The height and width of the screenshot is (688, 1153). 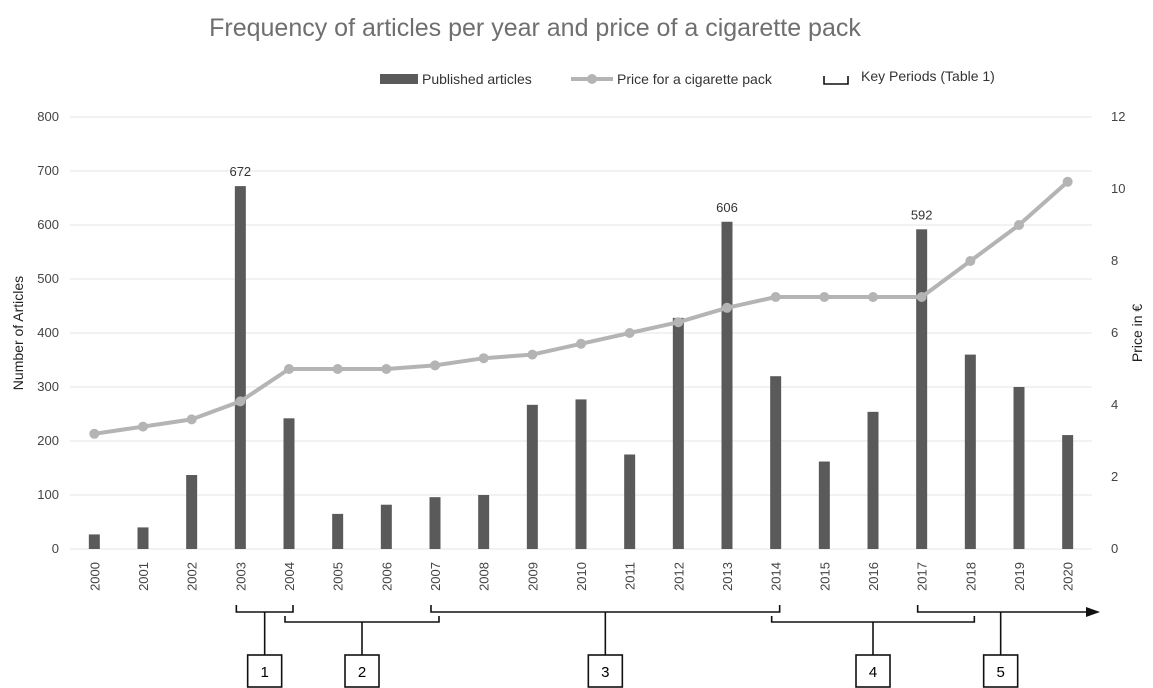 I want to click on price-point-2005, so click(x=337, y=369).